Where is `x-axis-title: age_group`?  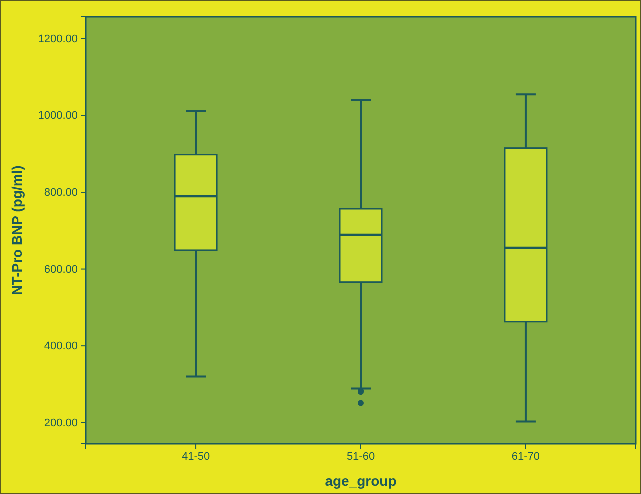
x-axis-title: age_group is located at coordinates (361, 481).